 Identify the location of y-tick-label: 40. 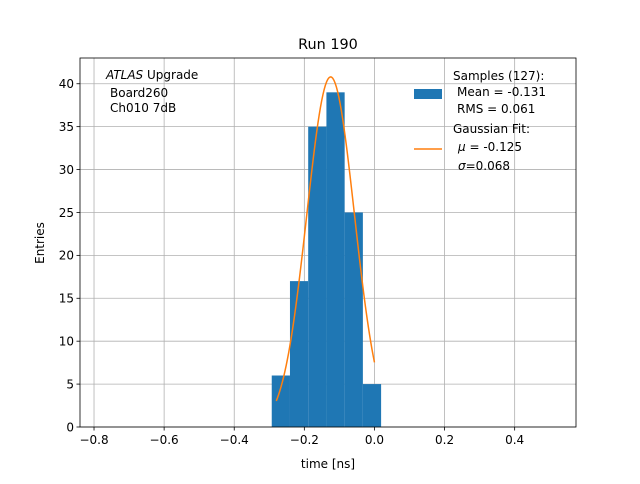
(66, 84).